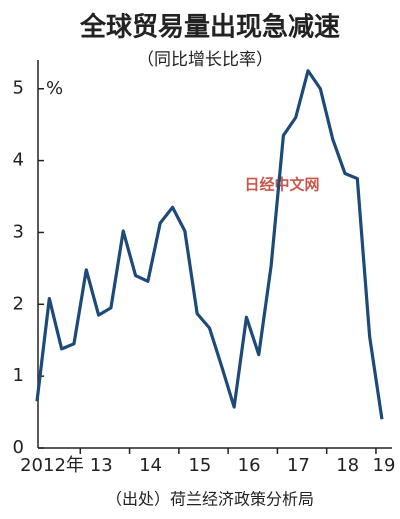 Image resolution: width=400 pixels, height=519 pixels. What do you see at coordinates (347, 465) in the screenshot?
I see `x-tick-label: 18` at bounding box center [347, 465].